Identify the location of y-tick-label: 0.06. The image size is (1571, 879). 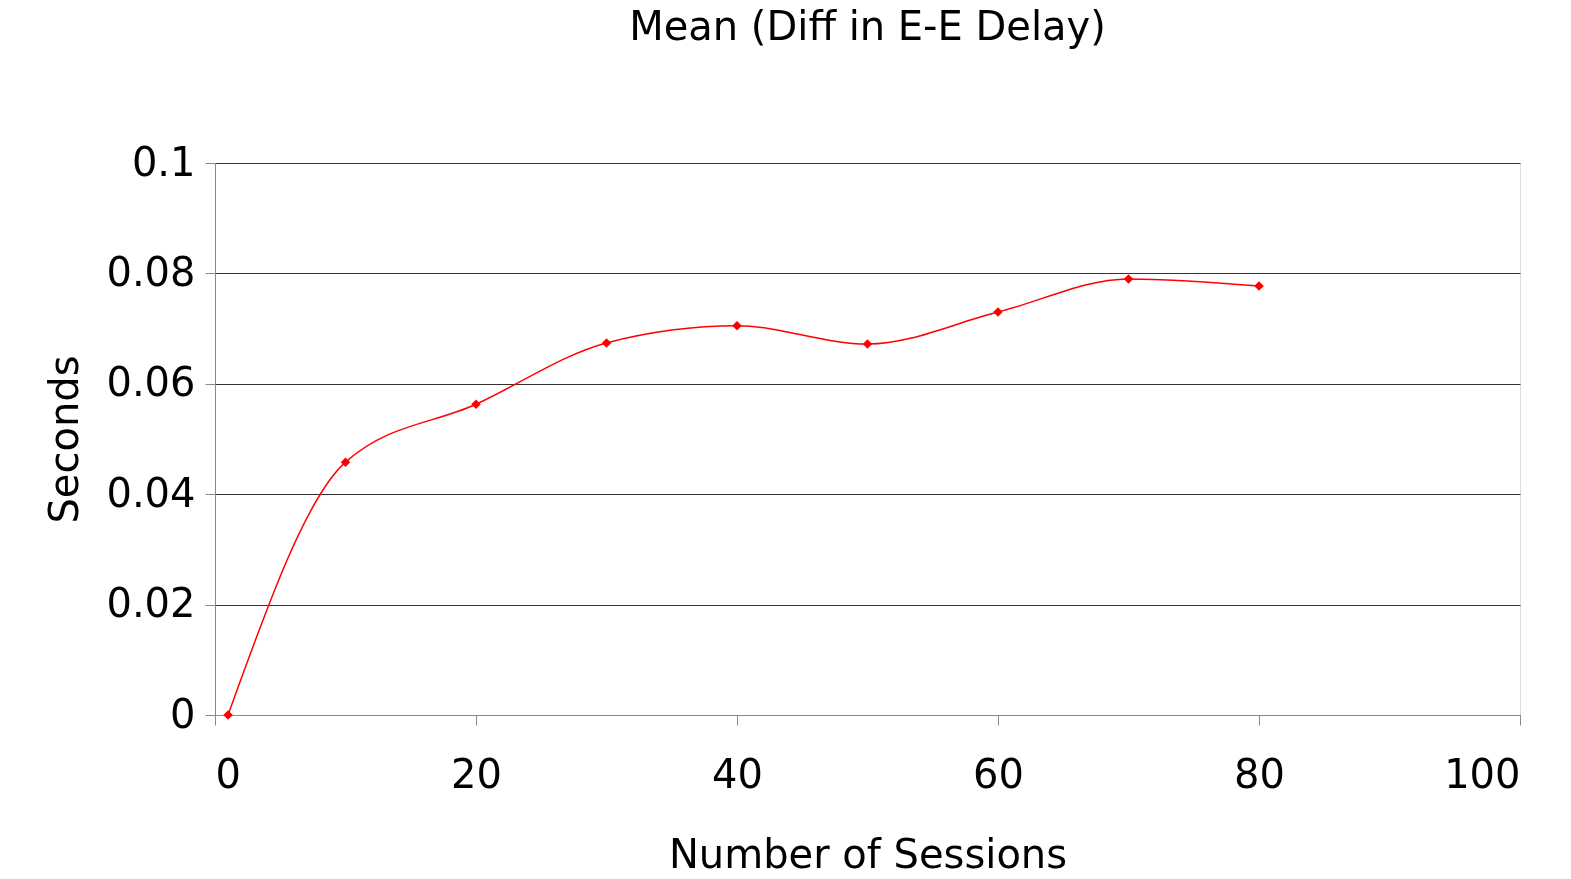
(151, 382).